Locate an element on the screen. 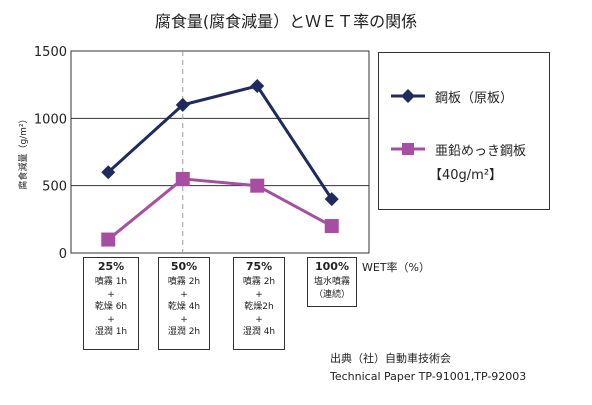 This screenshot has height=405, width=592. condition-step: 湿潤 2h is located at coordinates (184, 332).